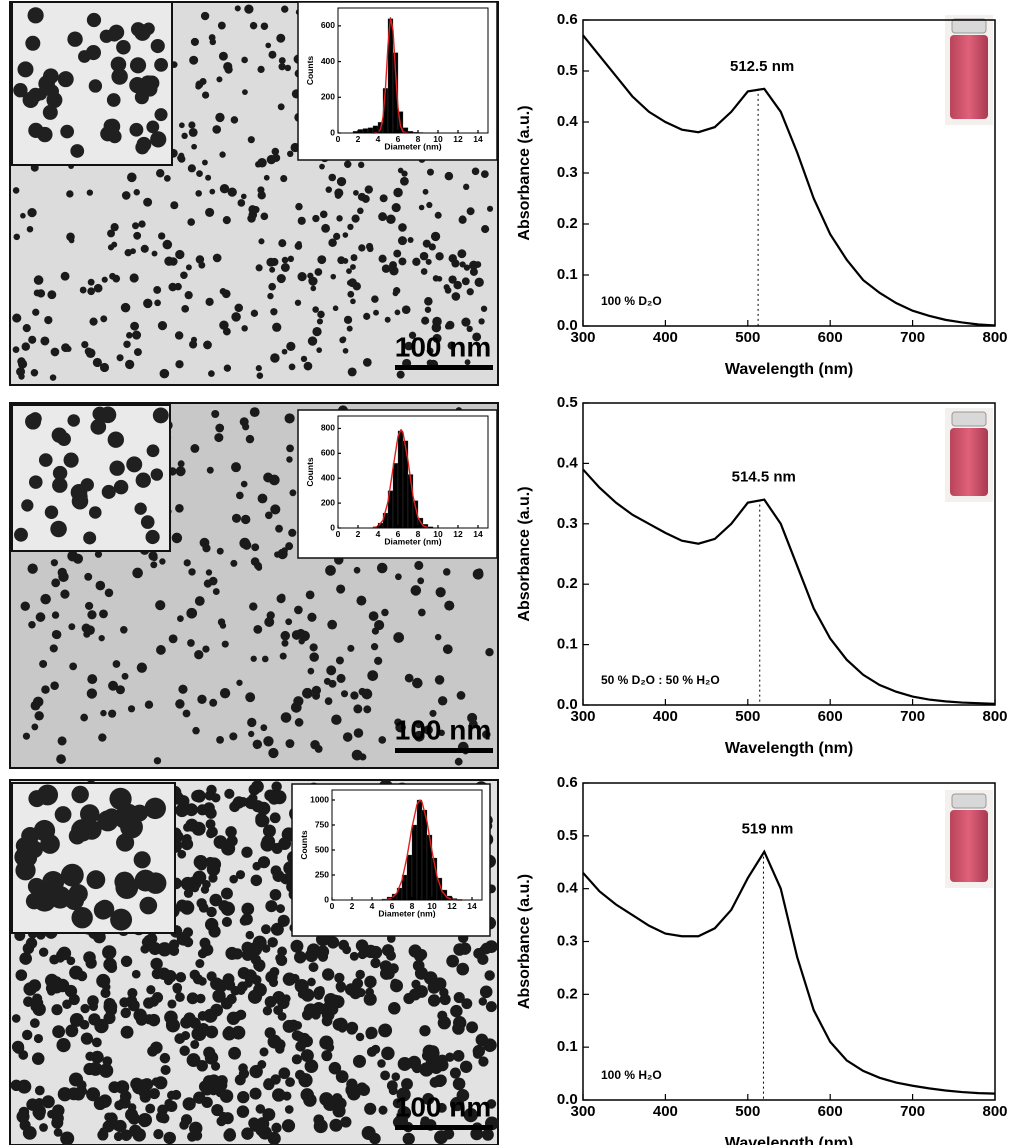  What do you see at coordinates (747, 716) in the screenshot?
I see `x-tick-label: 500` at bounding box center [747, 716].